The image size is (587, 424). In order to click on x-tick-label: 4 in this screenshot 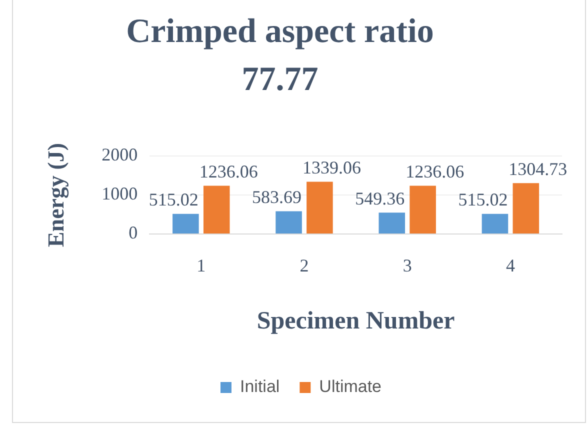, I will do `click(510, 266)`.